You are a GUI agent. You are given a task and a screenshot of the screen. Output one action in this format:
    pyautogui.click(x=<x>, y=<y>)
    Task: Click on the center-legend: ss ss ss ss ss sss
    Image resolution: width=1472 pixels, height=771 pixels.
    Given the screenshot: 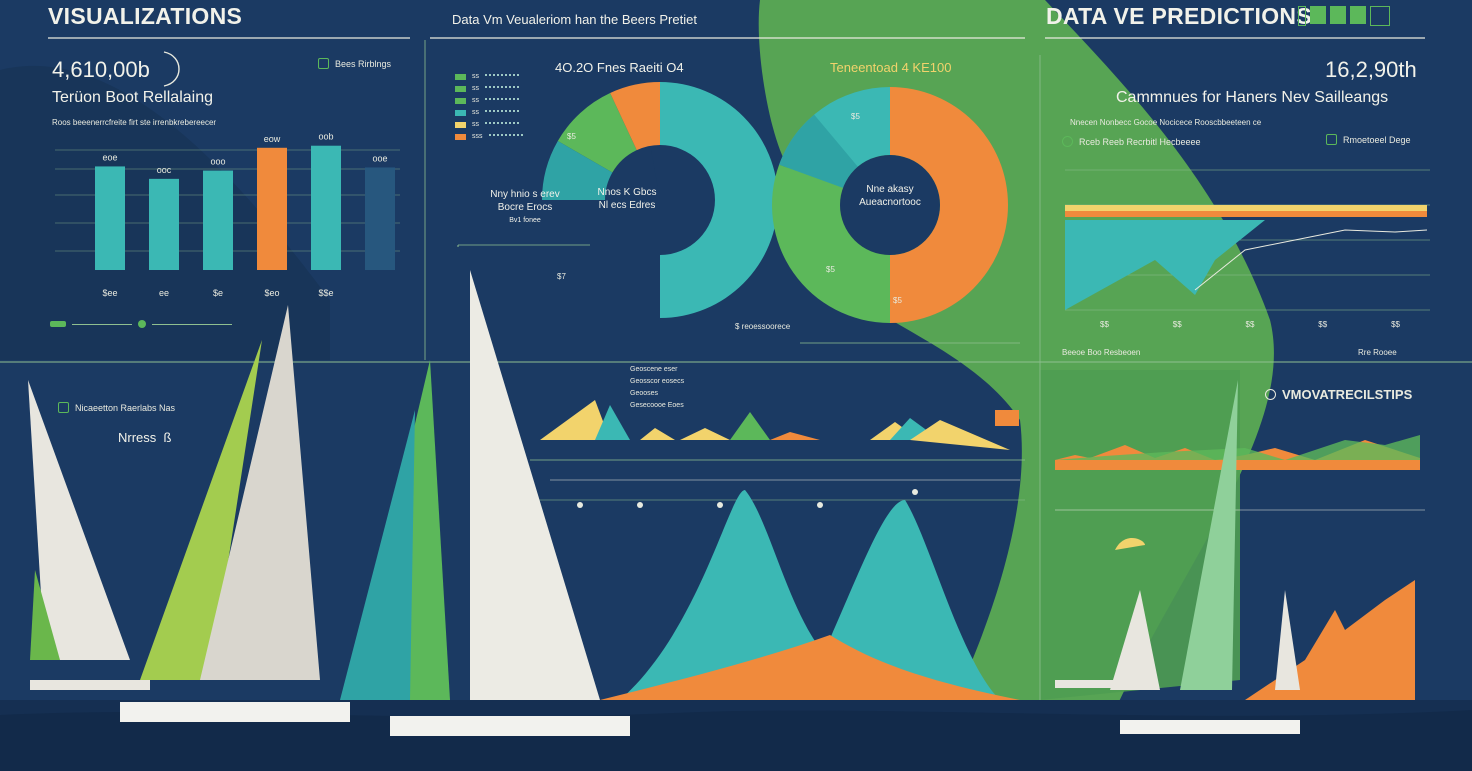 What is the action you would take?
    pyautogui.click(x=489, y=106)
    